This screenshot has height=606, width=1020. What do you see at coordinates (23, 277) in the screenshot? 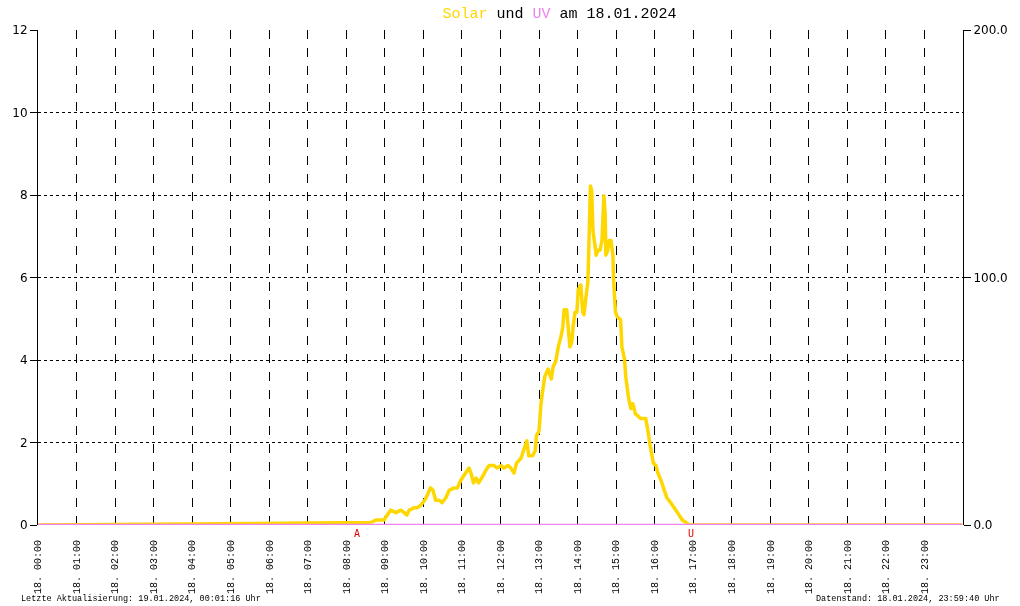
I see `y-tick-label: 6` at bounding box center [23, 277].